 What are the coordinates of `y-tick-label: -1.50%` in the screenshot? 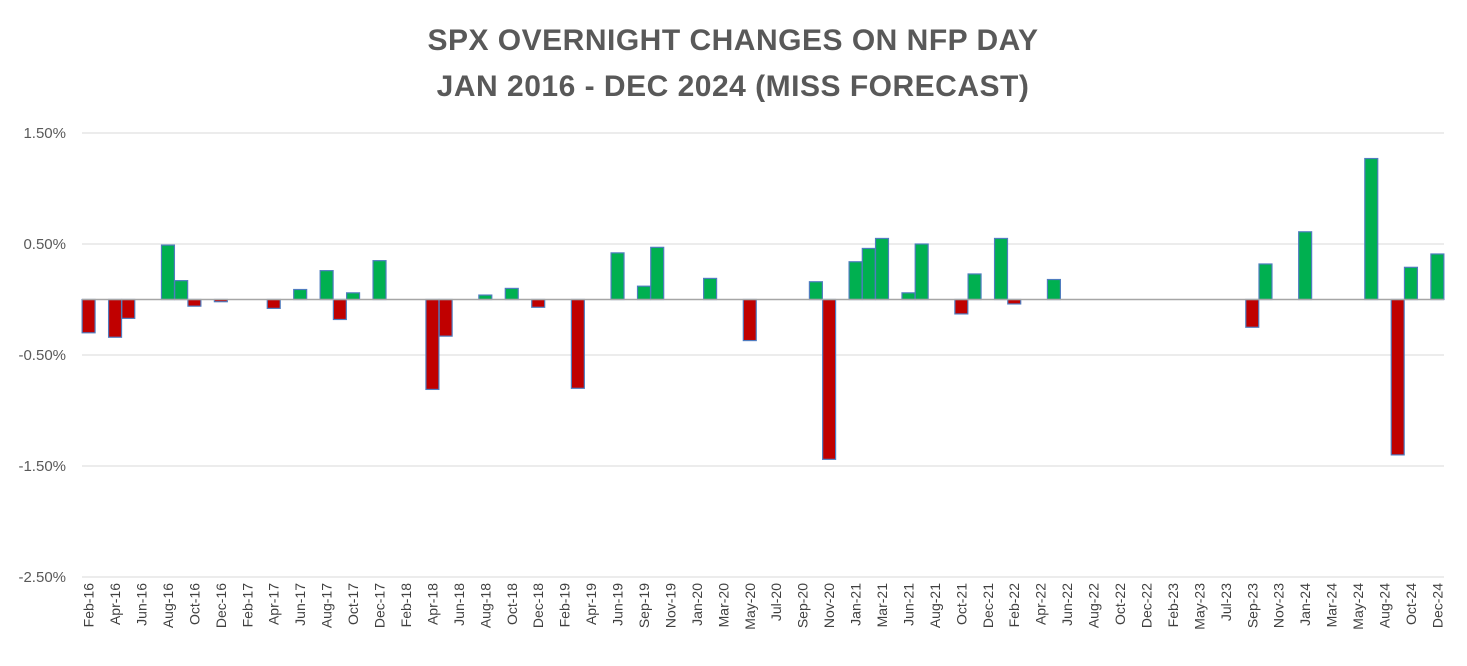 It's located at (42, 466).